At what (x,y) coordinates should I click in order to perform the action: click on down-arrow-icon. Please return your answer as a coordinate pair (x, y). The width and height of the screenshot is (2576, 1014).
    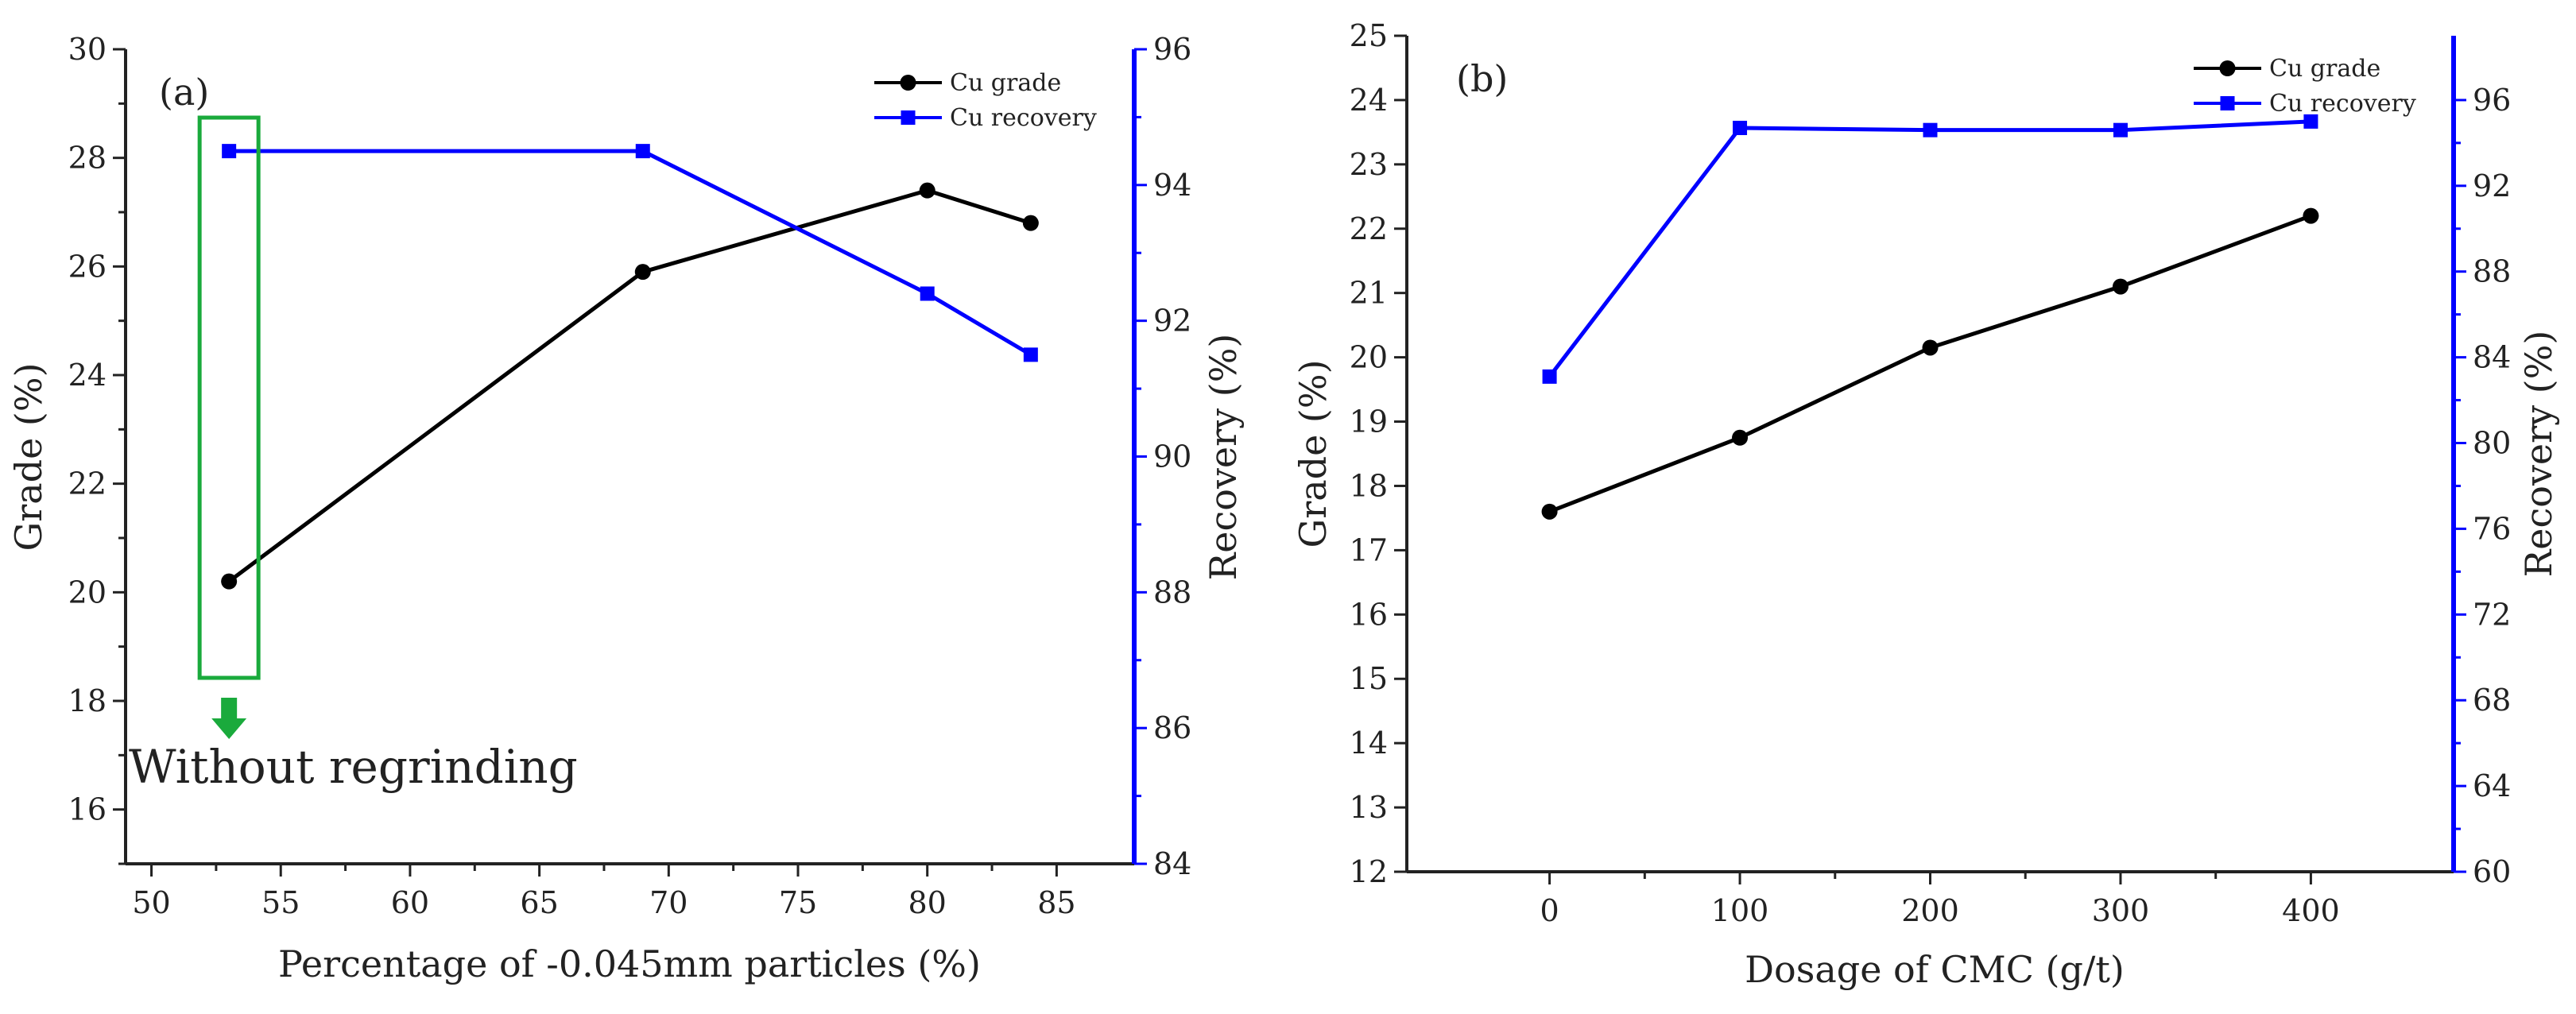
    Looking at the image, I should click on (229, 718).